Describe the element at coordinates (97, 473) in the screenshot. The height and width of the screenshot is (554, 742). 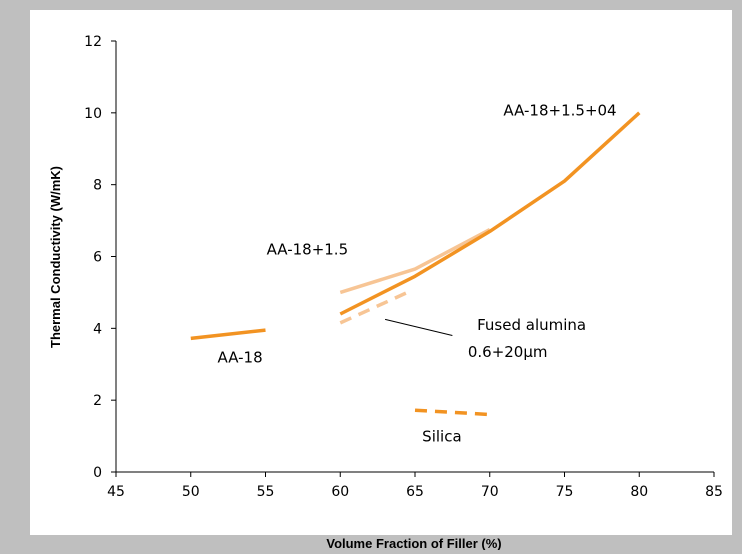
I see `y-tick-label: 0` at that location.